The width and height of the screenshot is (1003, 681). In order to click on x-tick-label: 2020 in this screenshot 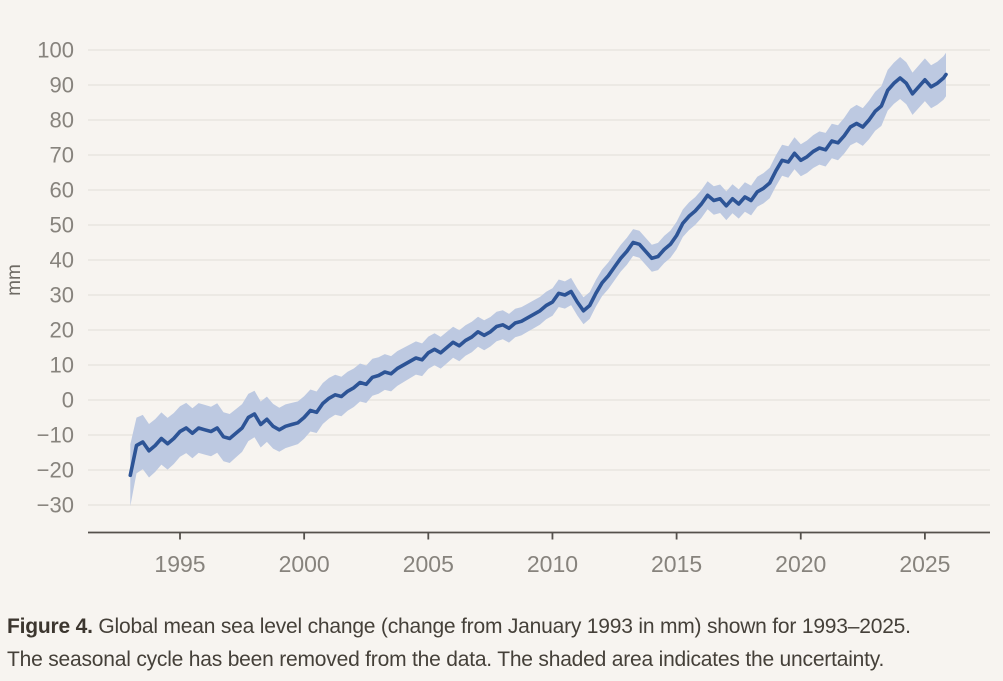, I will do `click(800, 564)`.